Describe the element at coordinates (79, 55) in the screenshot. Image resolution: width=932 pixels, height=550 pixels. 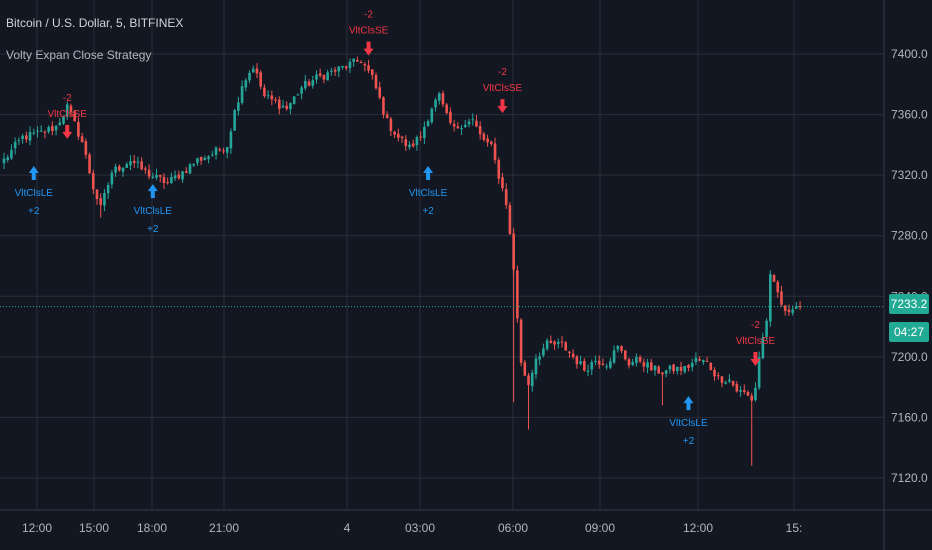
I see `study-title: Volty Expan Close Strategy` at that location.